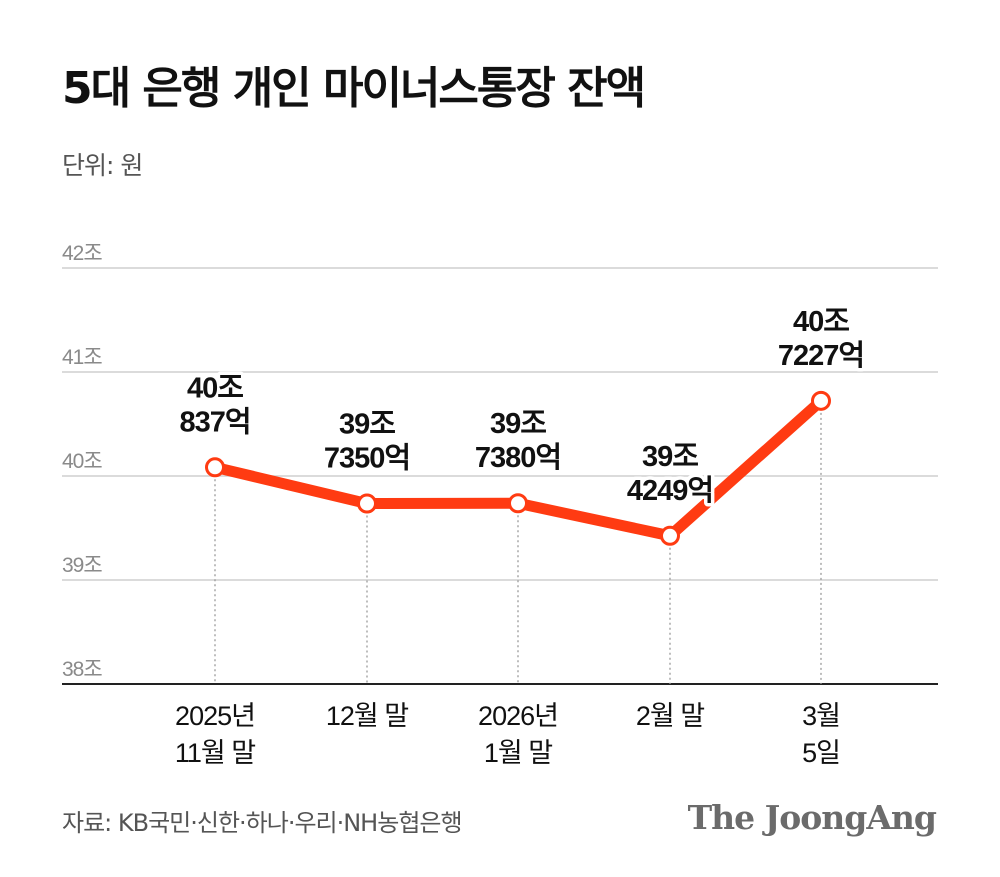 Image resolution: width=1000 pixels, height=877 pixels. Describe the element at coordinates (518, 716) in the screenshot. I see `x-tick-label: 2026년` at that location.